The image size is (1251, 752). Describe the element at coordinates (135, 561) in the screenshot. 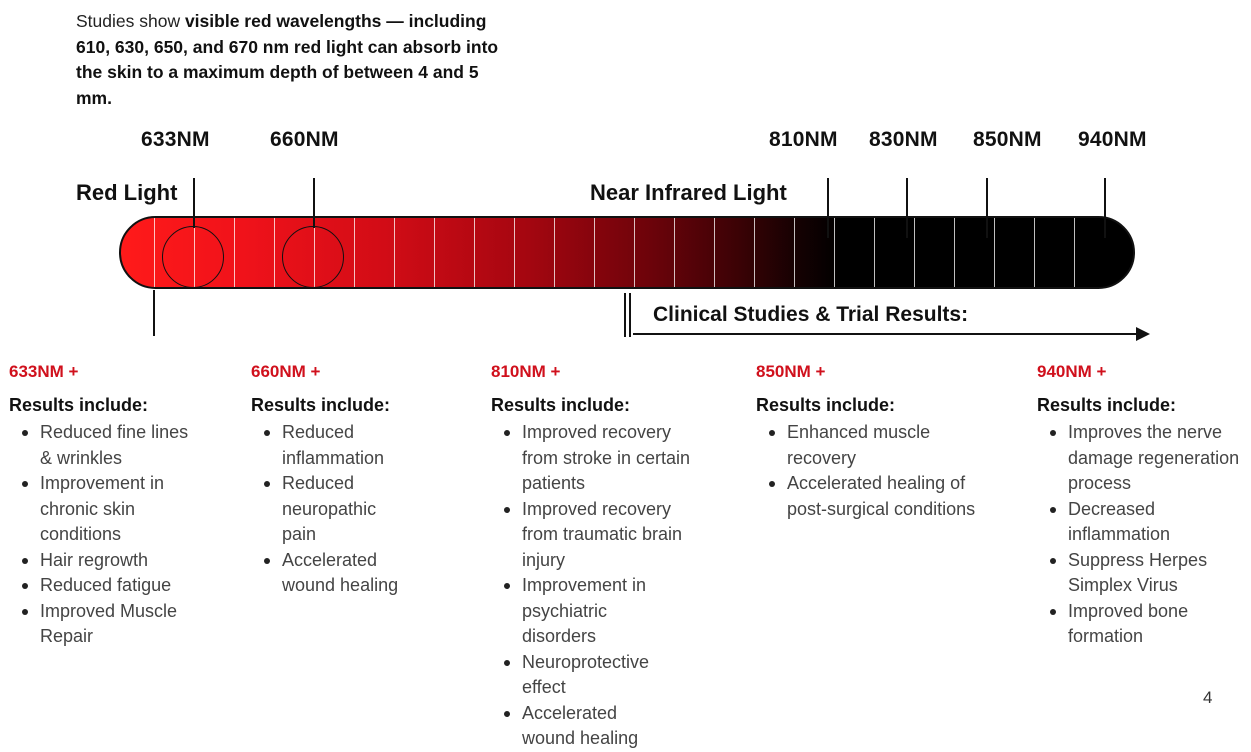

I see `list-item: Hair regrowth` at that location.